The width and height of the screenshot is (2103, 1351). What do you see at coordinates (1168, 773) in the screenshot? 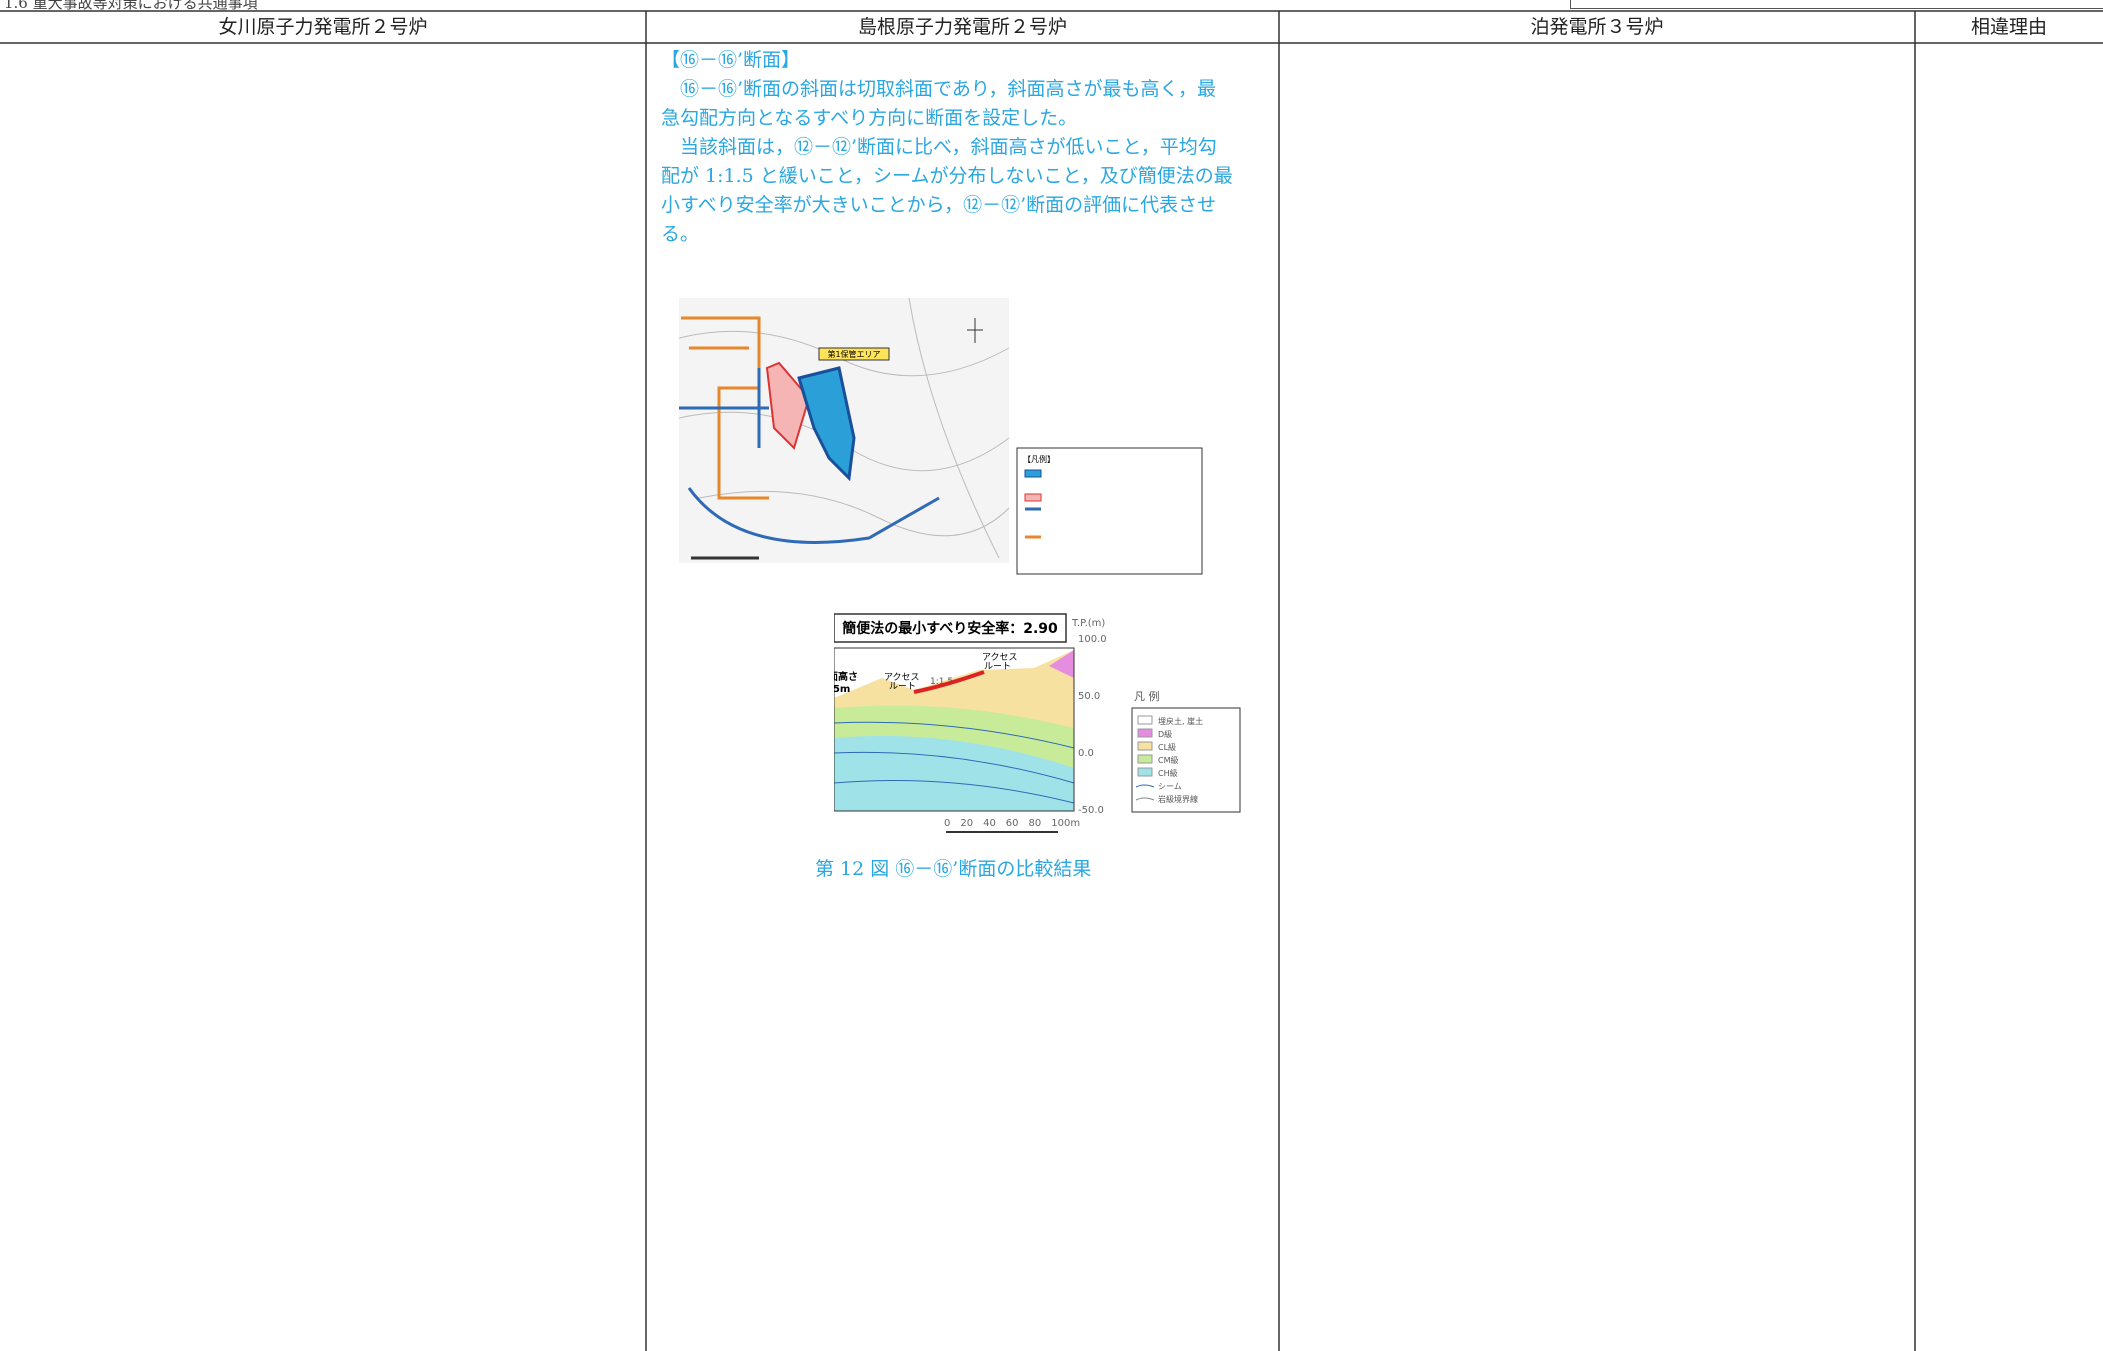
I see `legend-label: CH級` at bounding box center [1168, 773].